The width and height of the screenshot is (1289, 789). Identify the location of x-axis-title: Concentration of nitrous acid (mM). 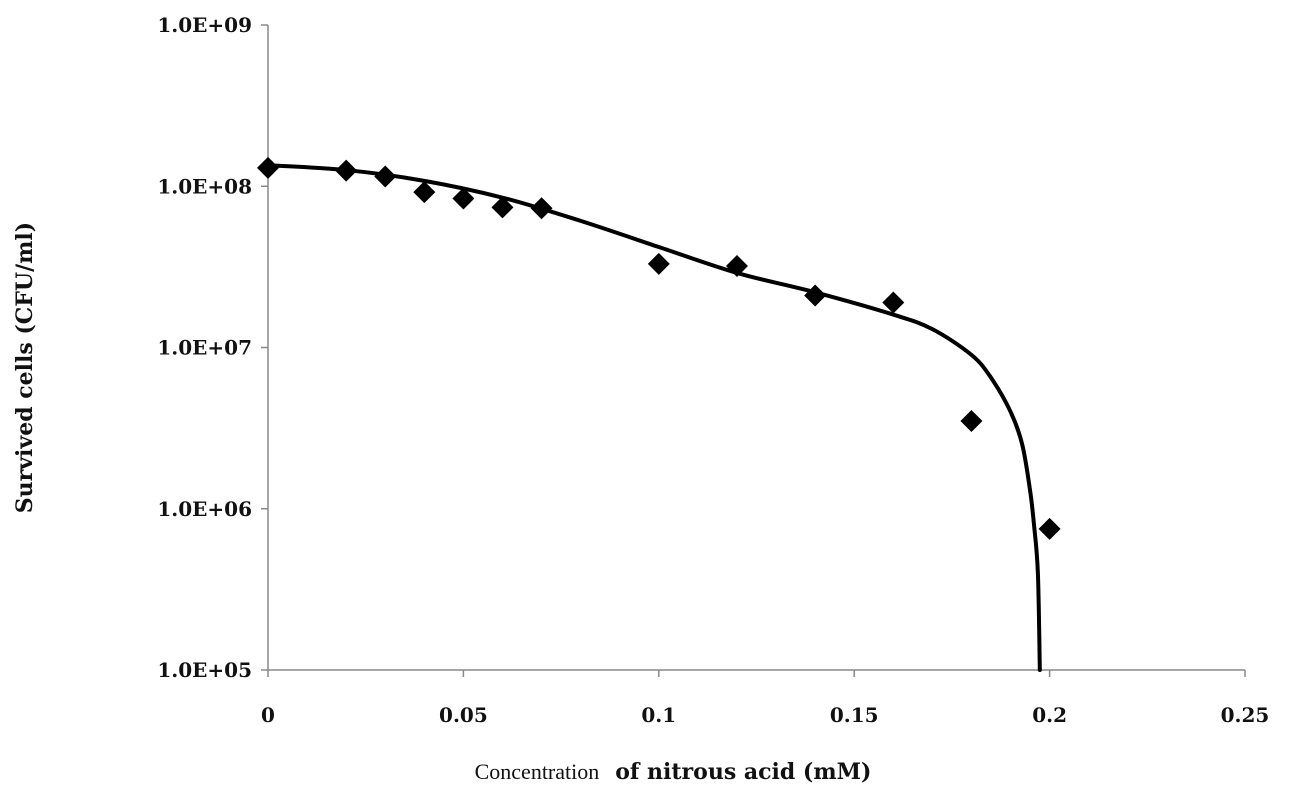
(673, 772).